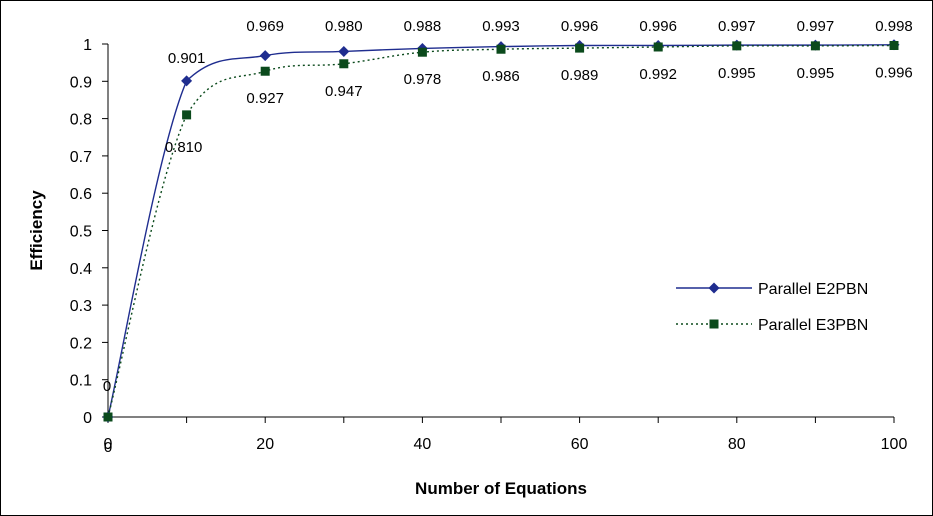  Describe the element at coordinates (658, 74) in the screenshot. I see `data-label-parallel-e3pbn: 0.992` at that location.